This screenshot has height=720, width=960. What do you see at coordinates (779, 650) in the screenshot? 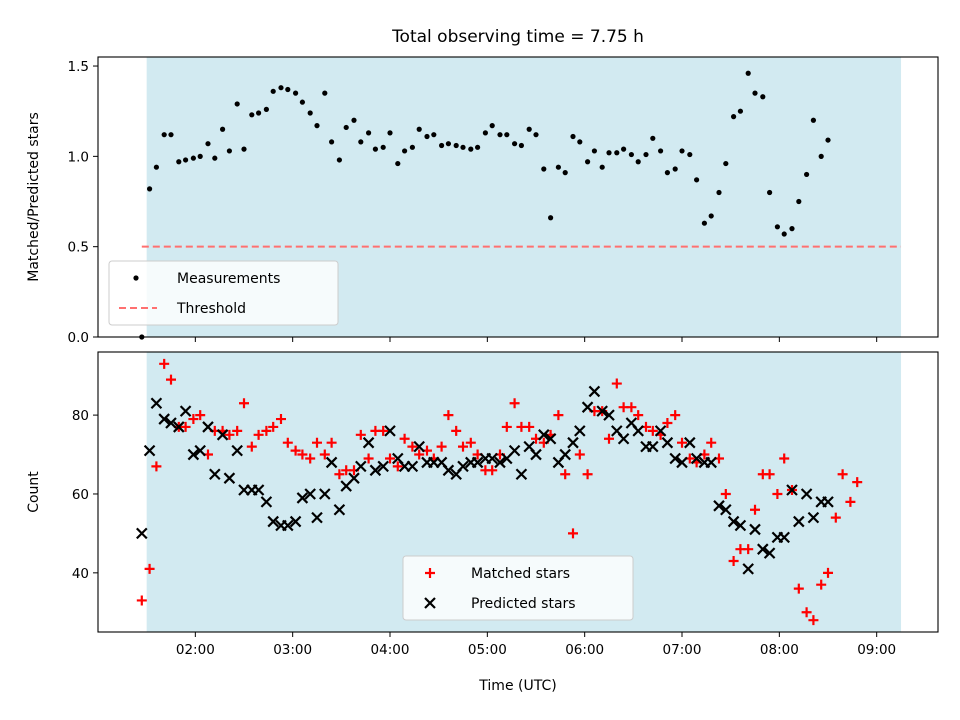
I see `x-tick-label: 08:00` at bounding box center [779, 650].